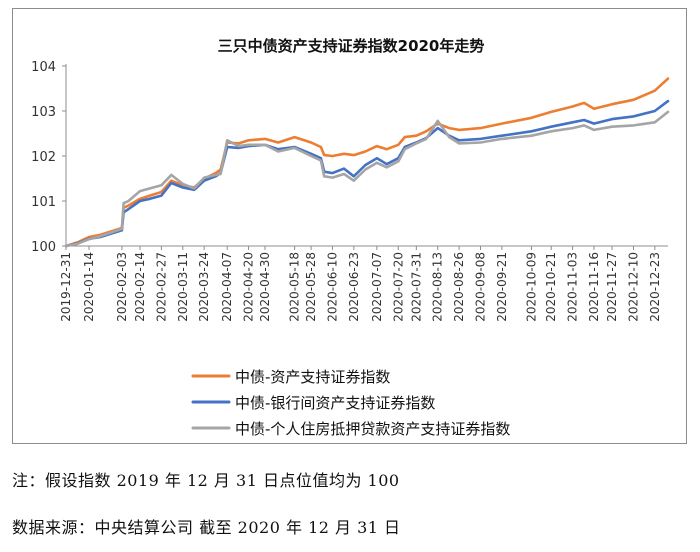 The image size is (700, 552). What do you see at coordinates (502, 287) in the screenshot?
I see `x-tick-label: 2020-09-21` at bounding box center [502, 287].